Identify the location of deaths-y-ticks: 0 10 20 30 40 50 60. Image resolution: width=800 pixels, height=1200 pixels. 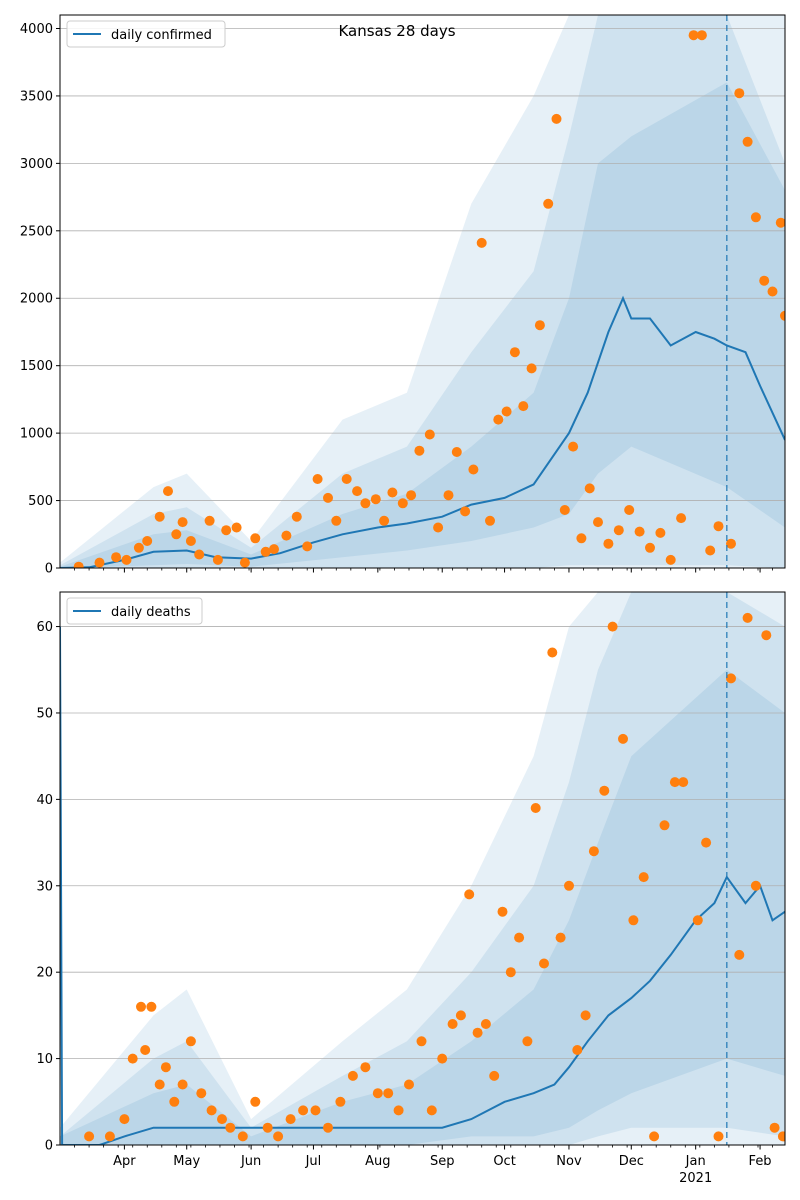
(48, 887).